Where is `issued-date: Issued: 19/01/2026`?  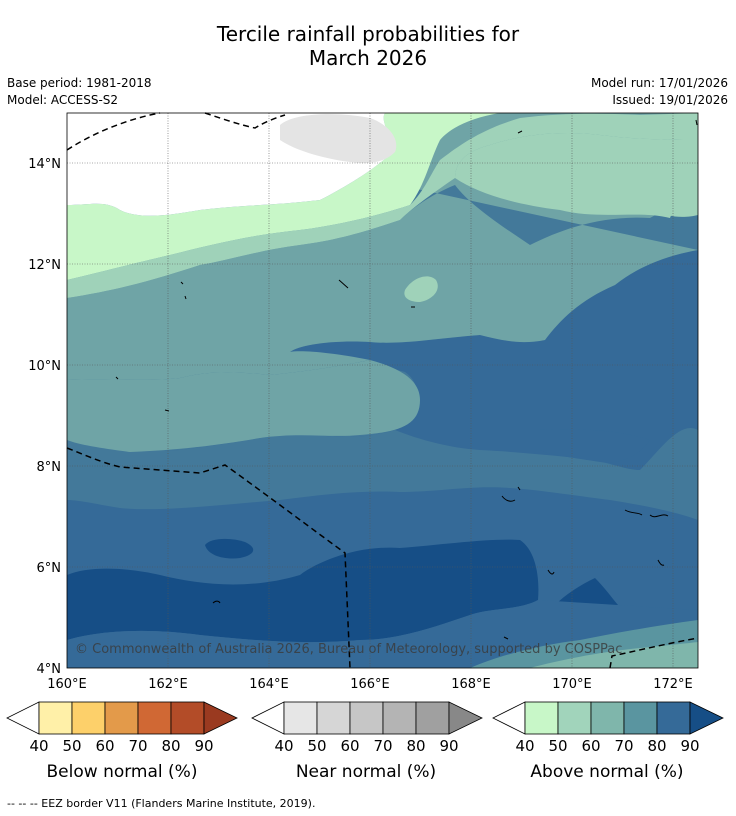
issued-date: Issued: 19/01/2026 is located at coordinates (670, 100).